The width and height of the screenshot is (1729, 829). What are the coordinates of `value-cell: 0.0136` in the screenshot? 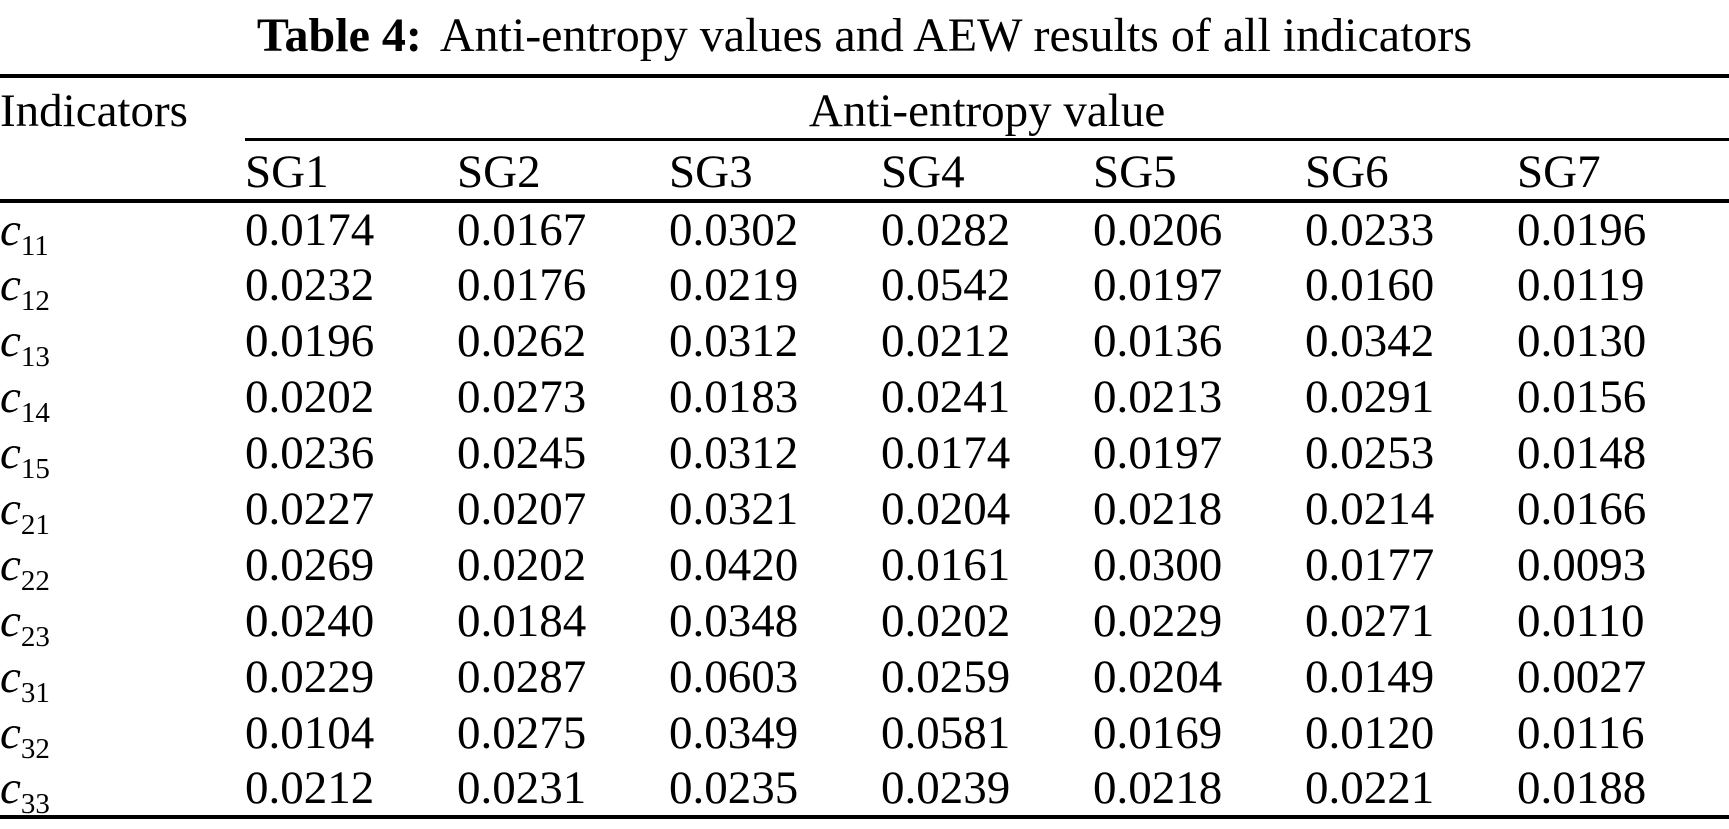 It's located at (1158, 341).